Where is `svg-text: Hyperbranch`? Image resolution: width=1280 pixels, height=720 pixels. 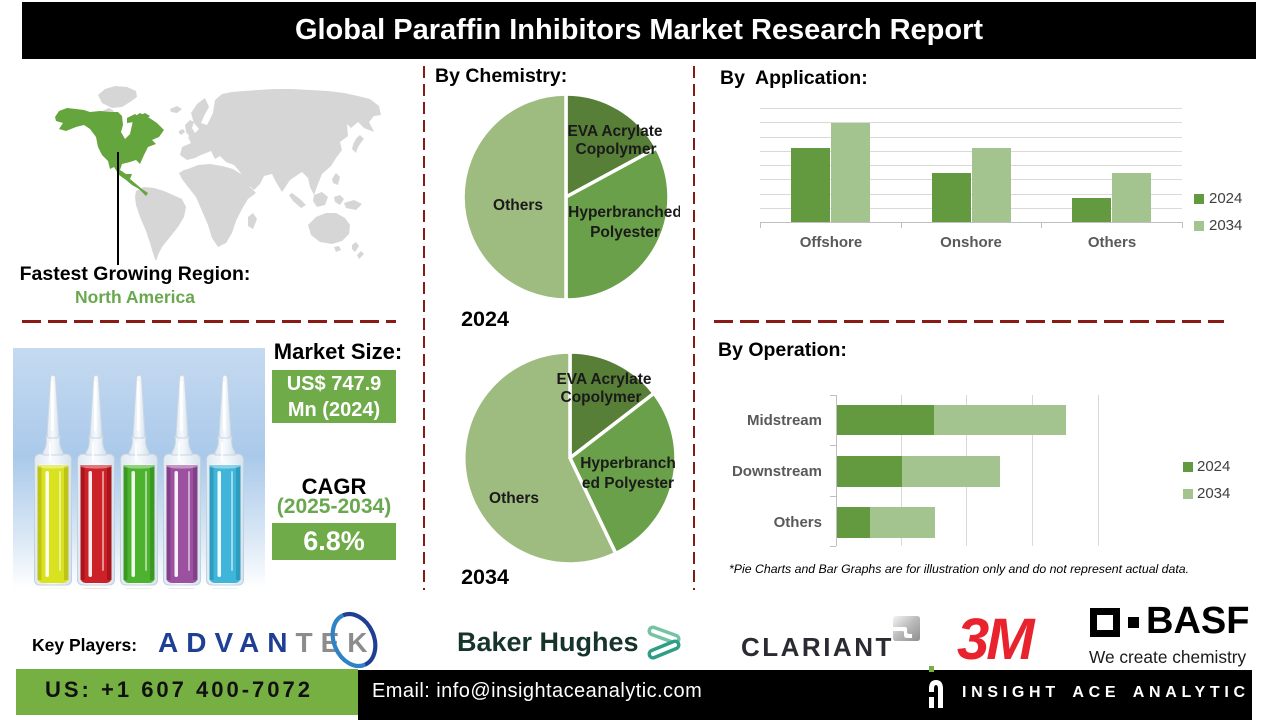
svg-text: Hyperbranch is located at coordinates (628, 463).